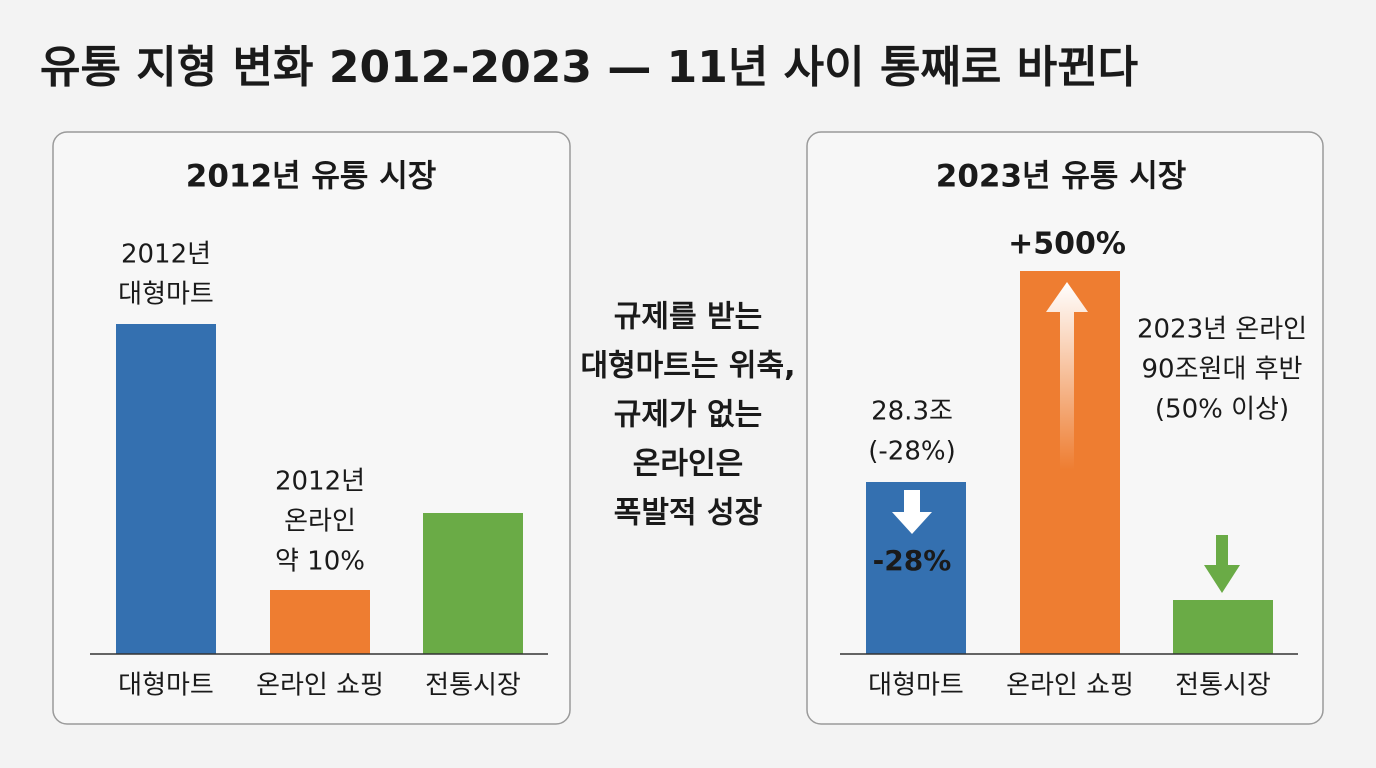  What do you see at coordinates (320, 562) in the screenshot?
I see `annotation: 약 10%` at bounding box center [320, 562].